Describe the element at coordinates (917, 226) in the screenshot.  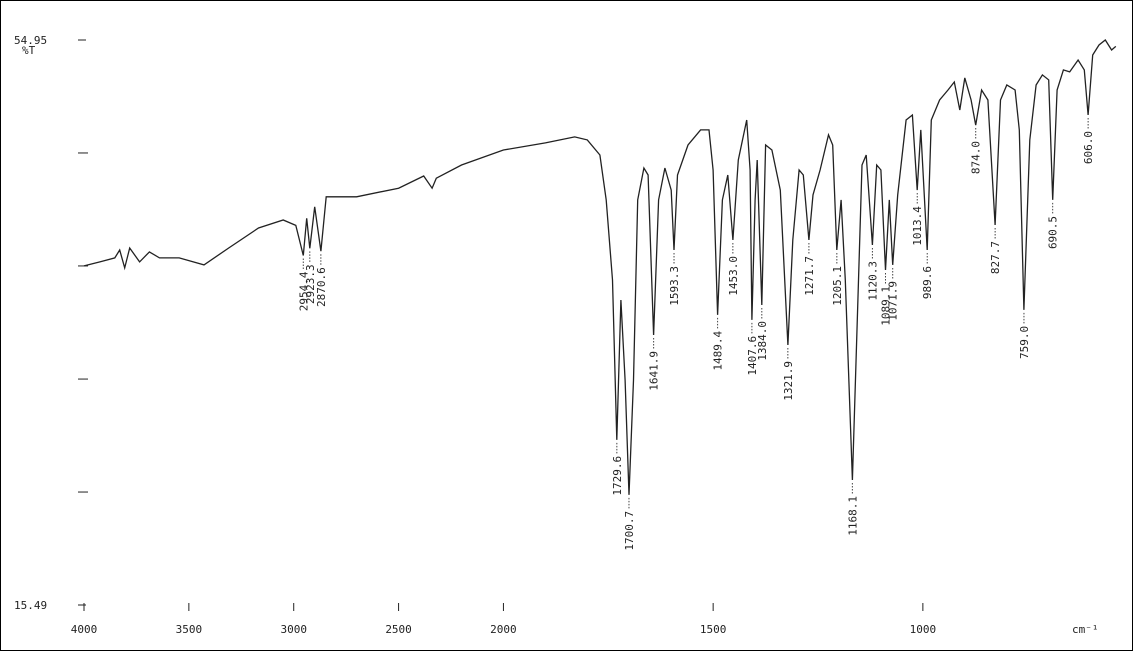
I see `peak-label: 1013.4` at that location.